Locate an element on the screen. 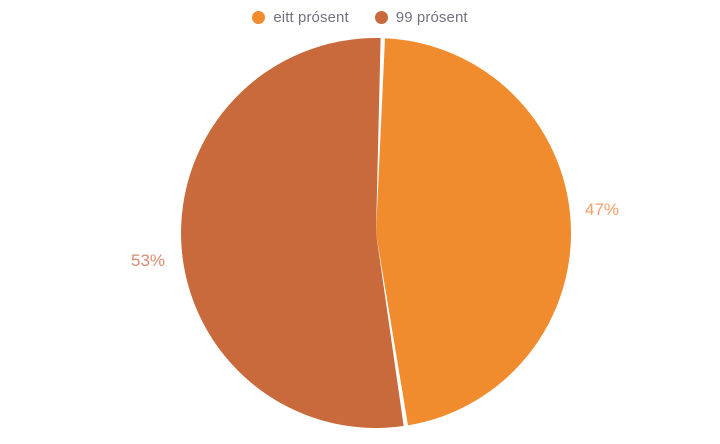 This screenshot has width=720, height=444. slice-value-label-right: 47% is located at coordinates (602, 209).